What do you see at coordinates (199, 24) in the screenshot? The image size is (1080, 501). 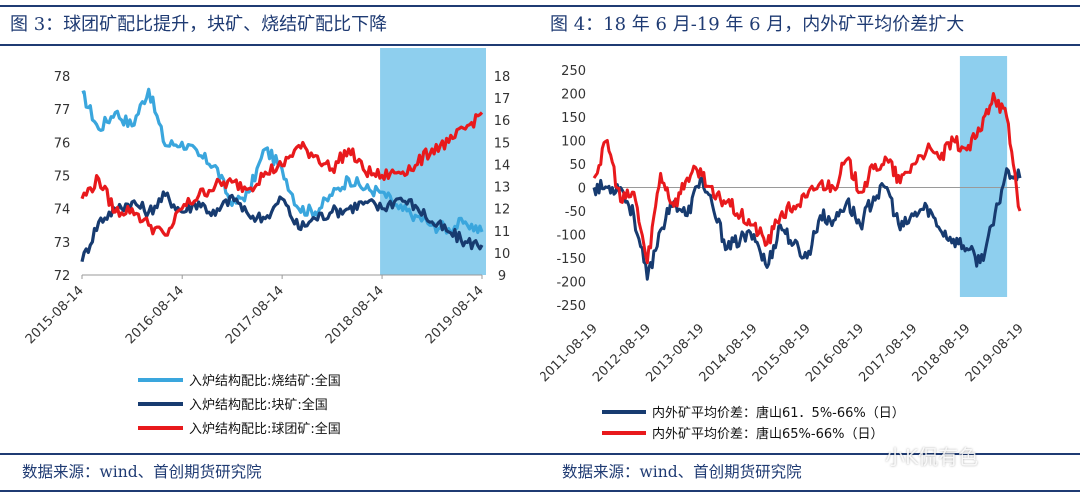 I see `left-chart-title: 图 3：球团矿配比提升，块矿、烧结矿配比下降` at bounding box center [199, 24].